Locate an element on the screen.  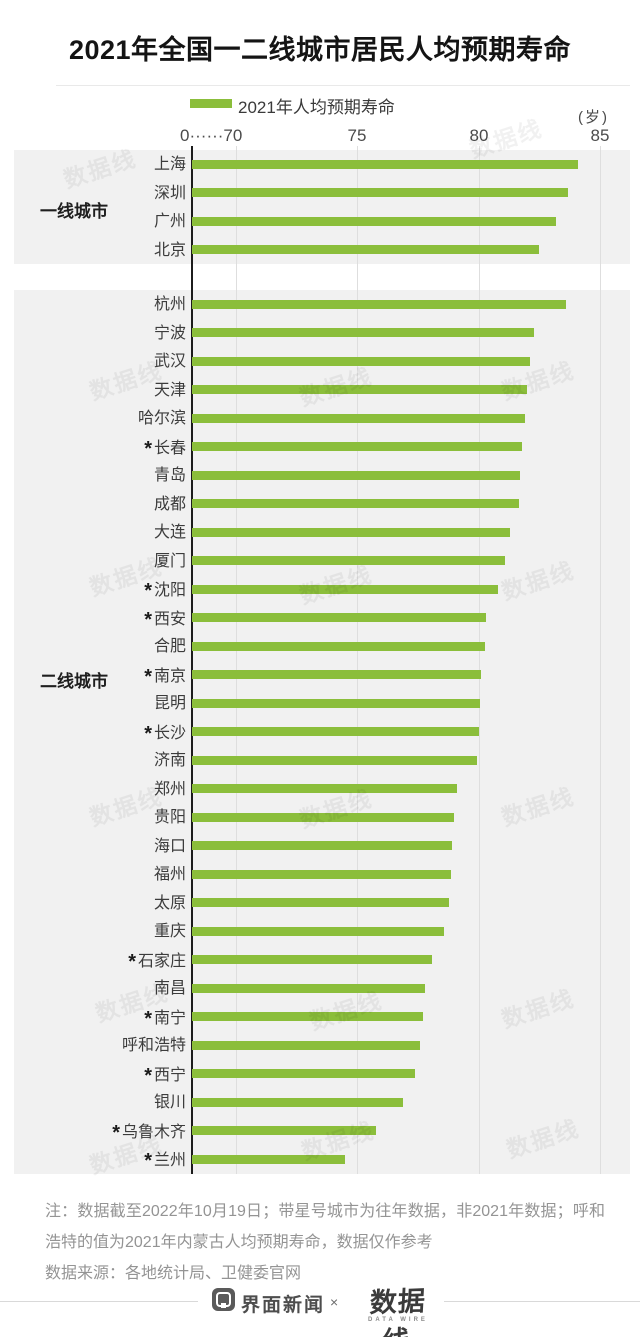
city-label: * 南宁 is located at coordinates (100, 1017).